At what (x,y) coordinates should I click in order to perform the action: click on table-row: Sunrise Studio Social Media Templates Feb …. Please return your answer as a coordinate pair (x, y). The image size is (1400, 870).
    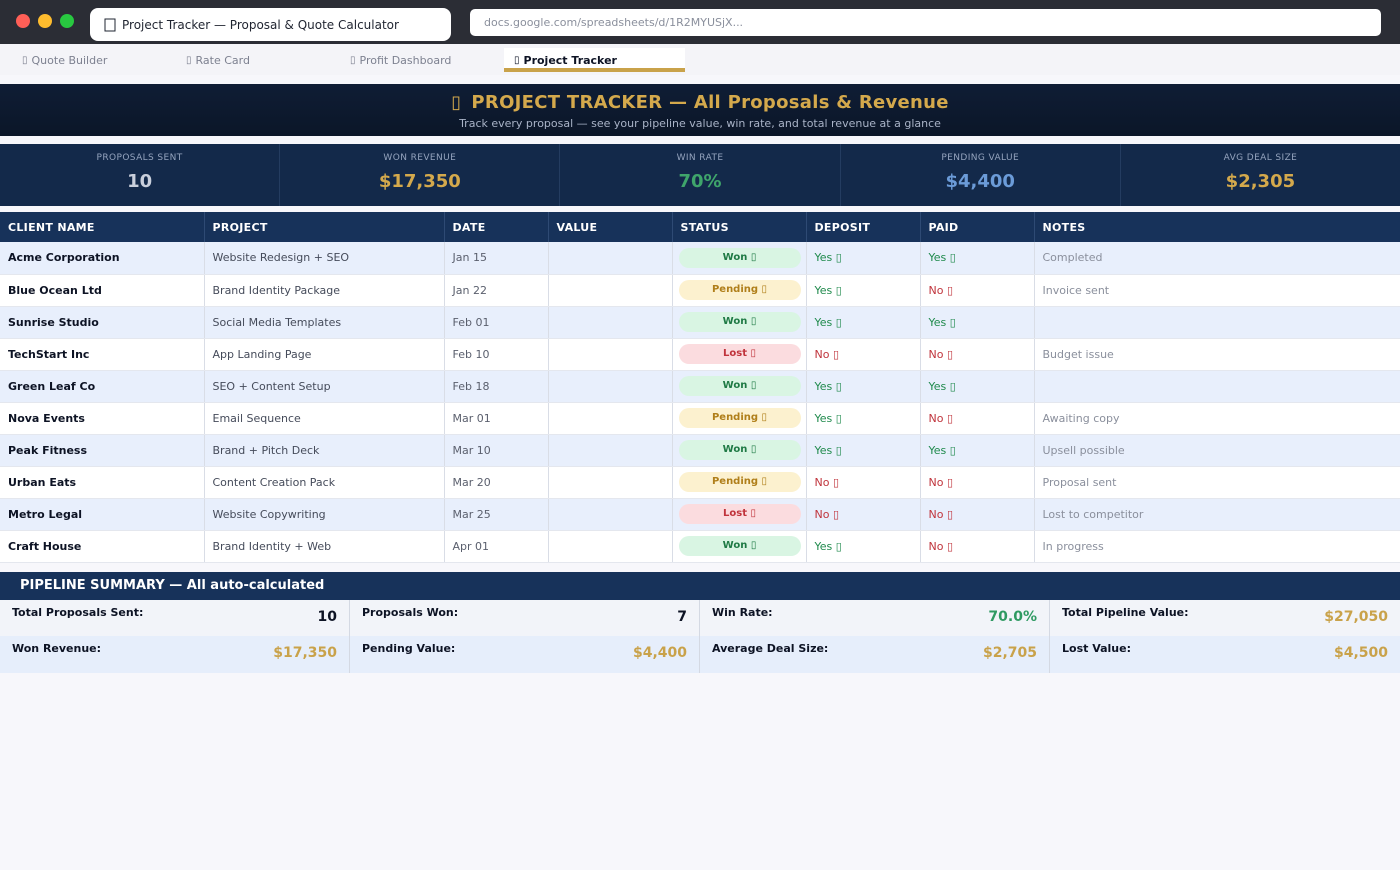
    Looking at the image, I should click on (700, 322).